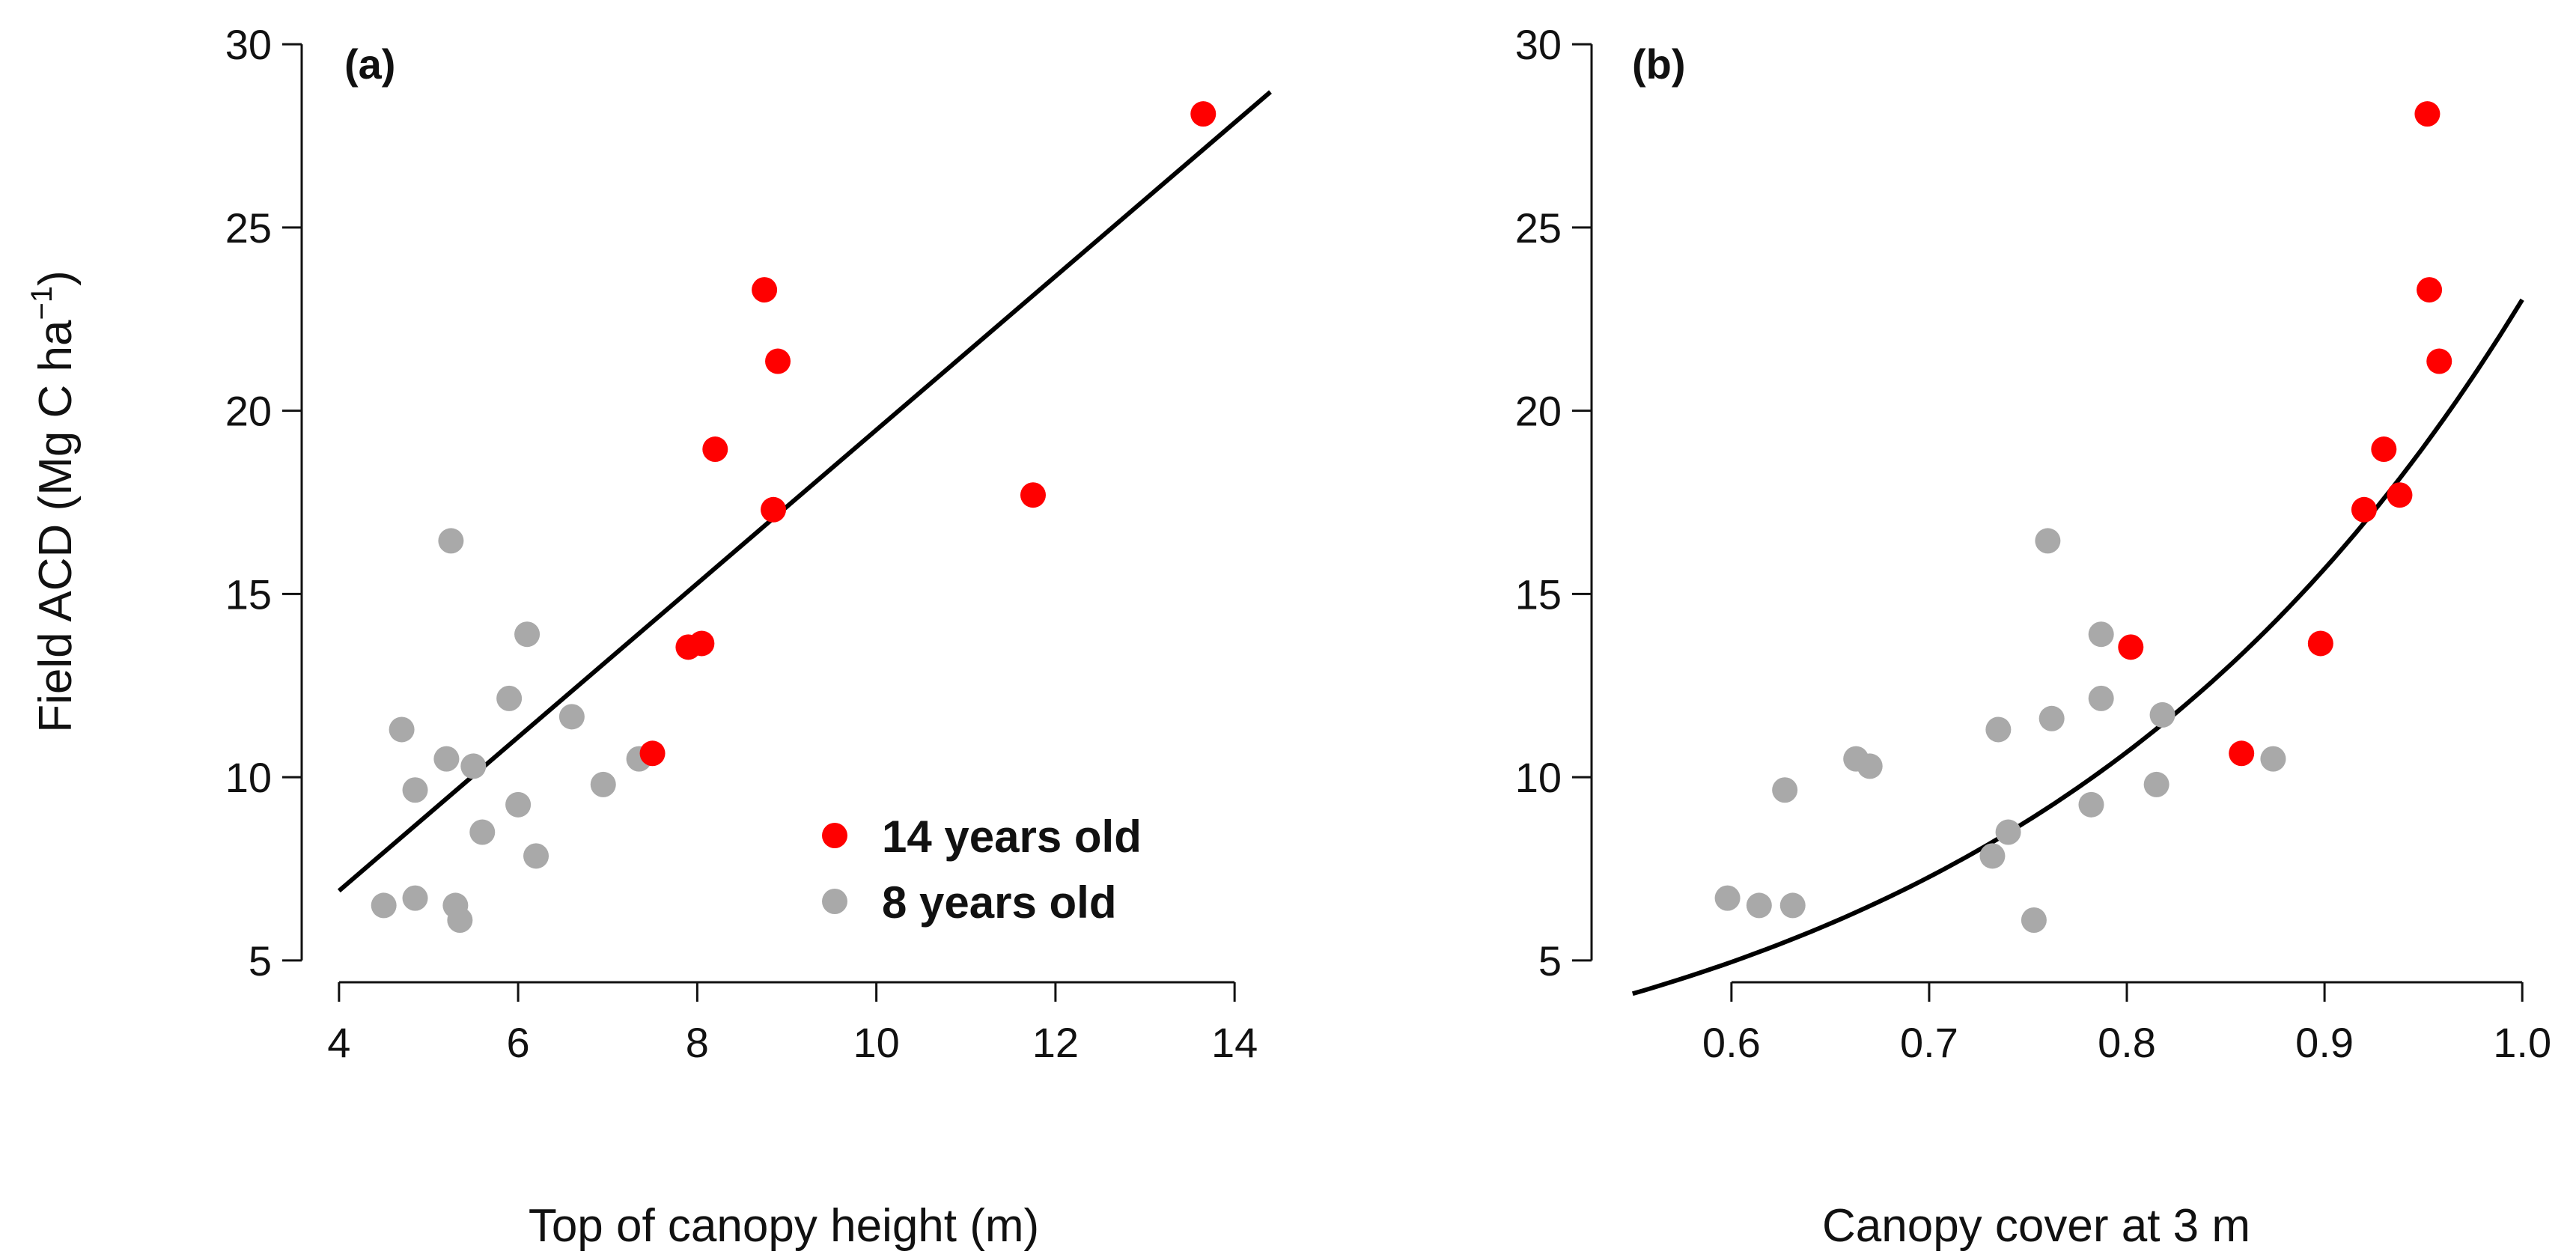  I want to click on legend-marker-8-years, so click(834, 901).